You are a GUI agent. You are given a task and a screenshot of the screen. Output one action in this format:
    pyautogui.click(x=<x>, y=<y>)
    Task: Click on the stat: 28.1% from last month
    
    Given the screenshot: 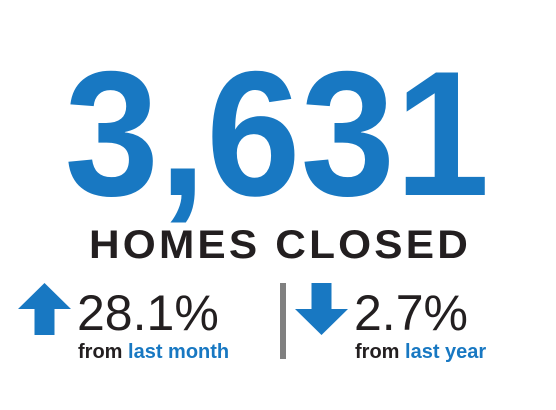 What is the action you would take?
    pyautogui.click(x=123, y=323)
    